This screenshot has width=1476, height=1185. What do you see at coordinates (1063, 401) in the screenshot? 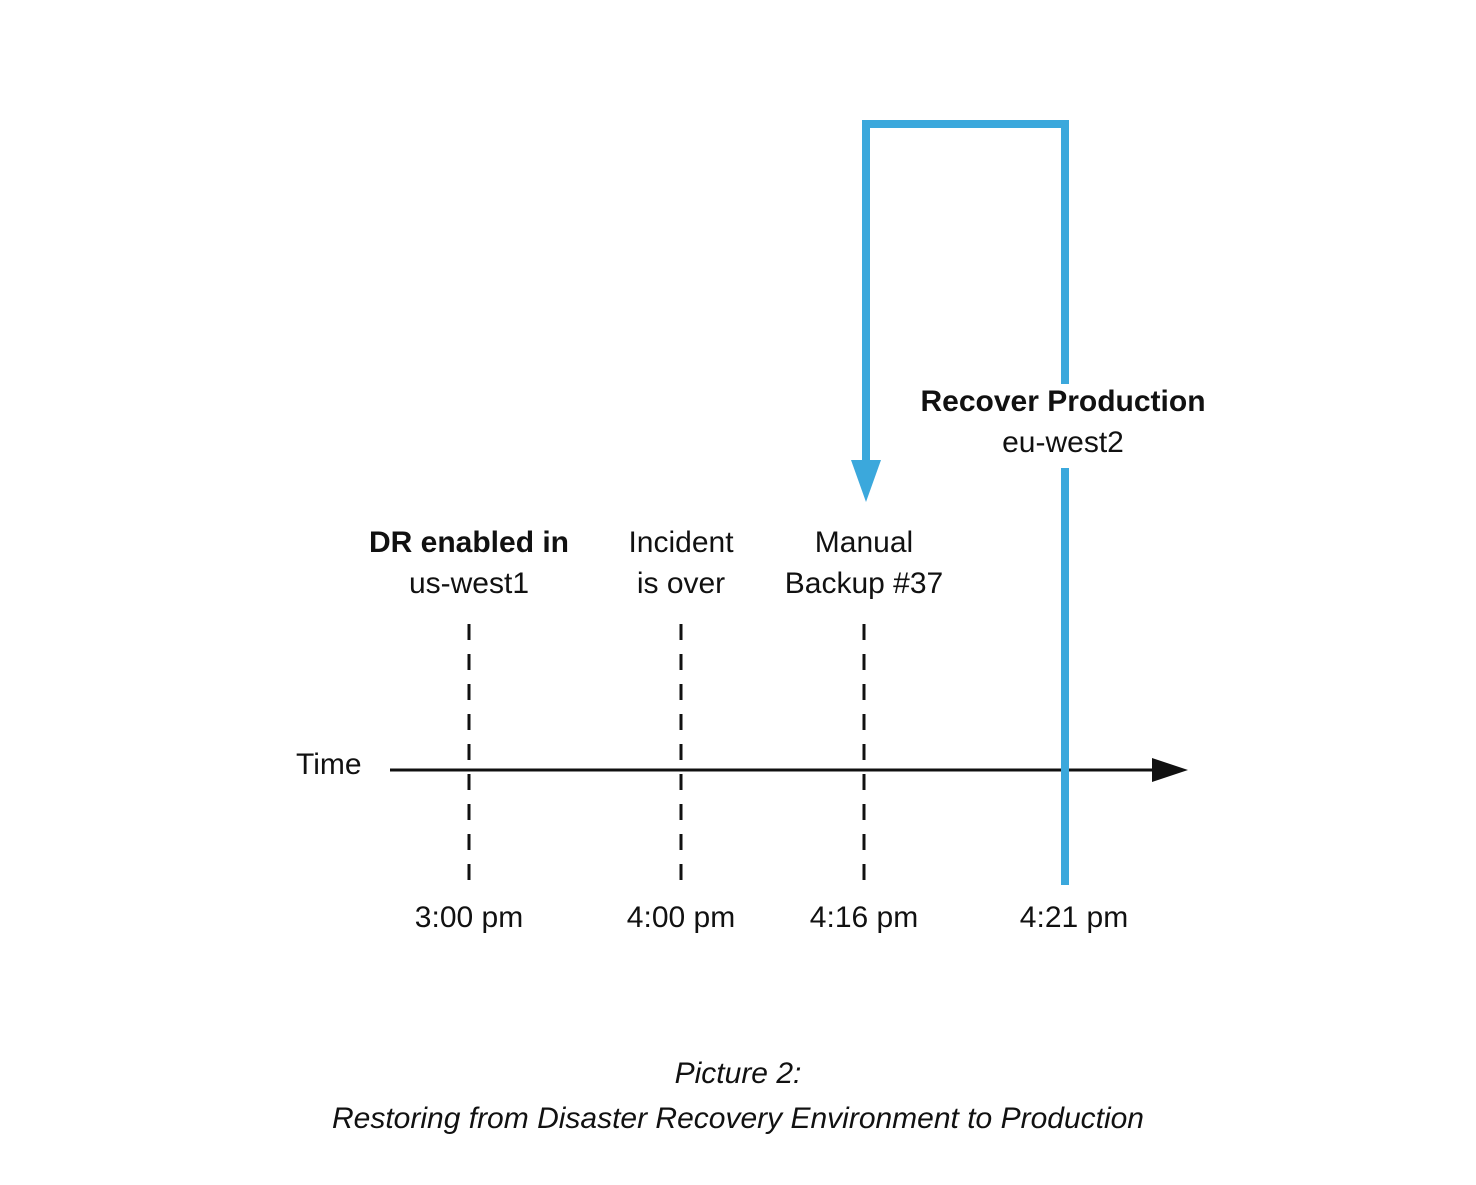
I see `event-label-bold: Recover Production` at bounding box center [1063, 401].